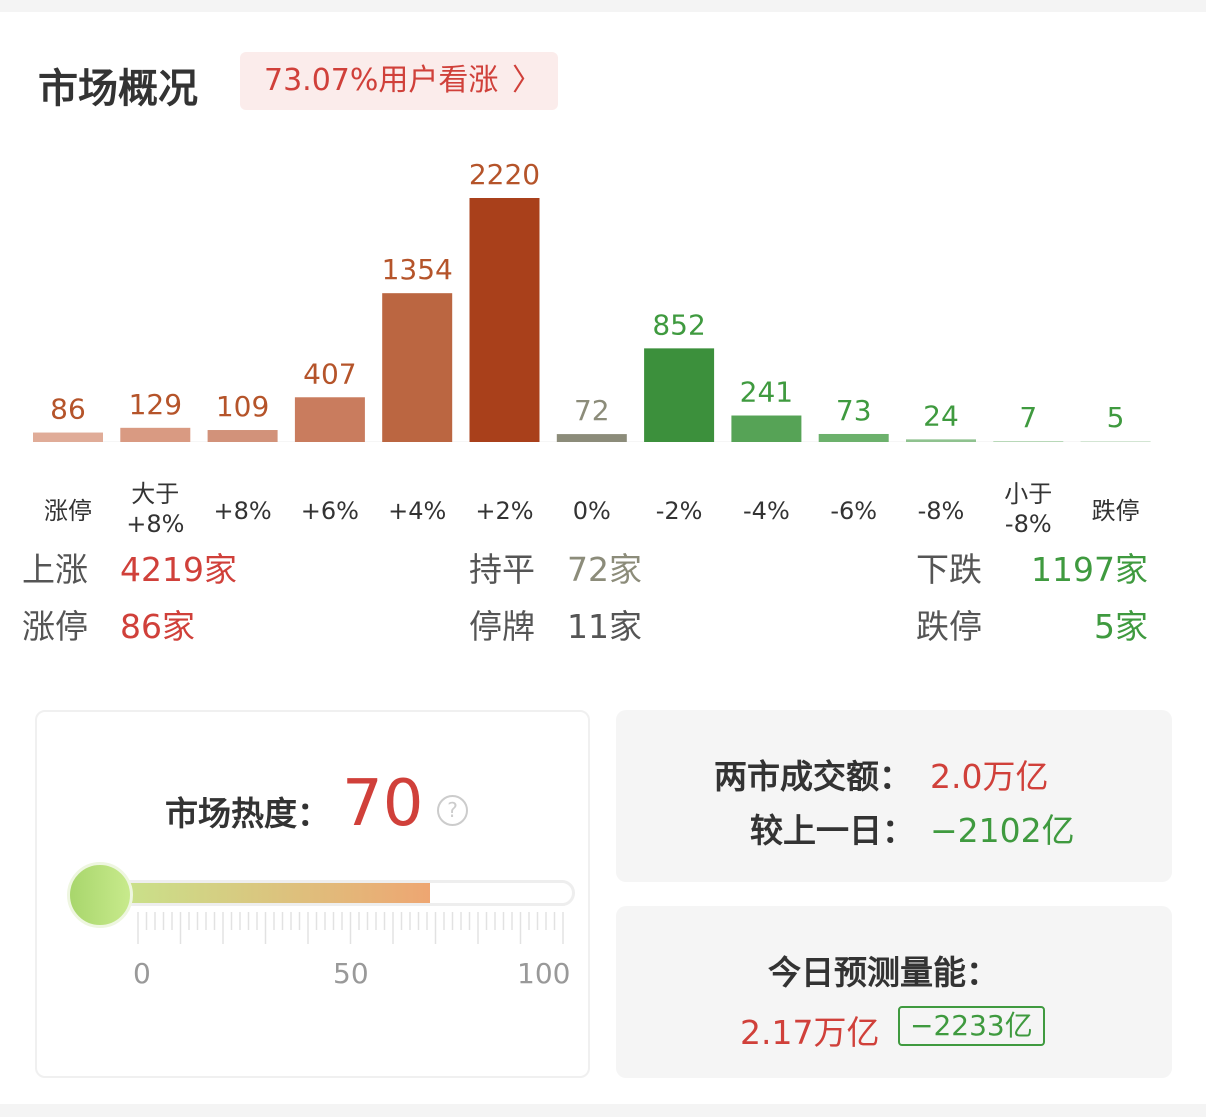 The width and height of the screenshot is (1206, 1117). What do you see at coordinates (265, 893) in the screenshot?
I see `heat-gauge-fill` at bounding box center [265, 893].